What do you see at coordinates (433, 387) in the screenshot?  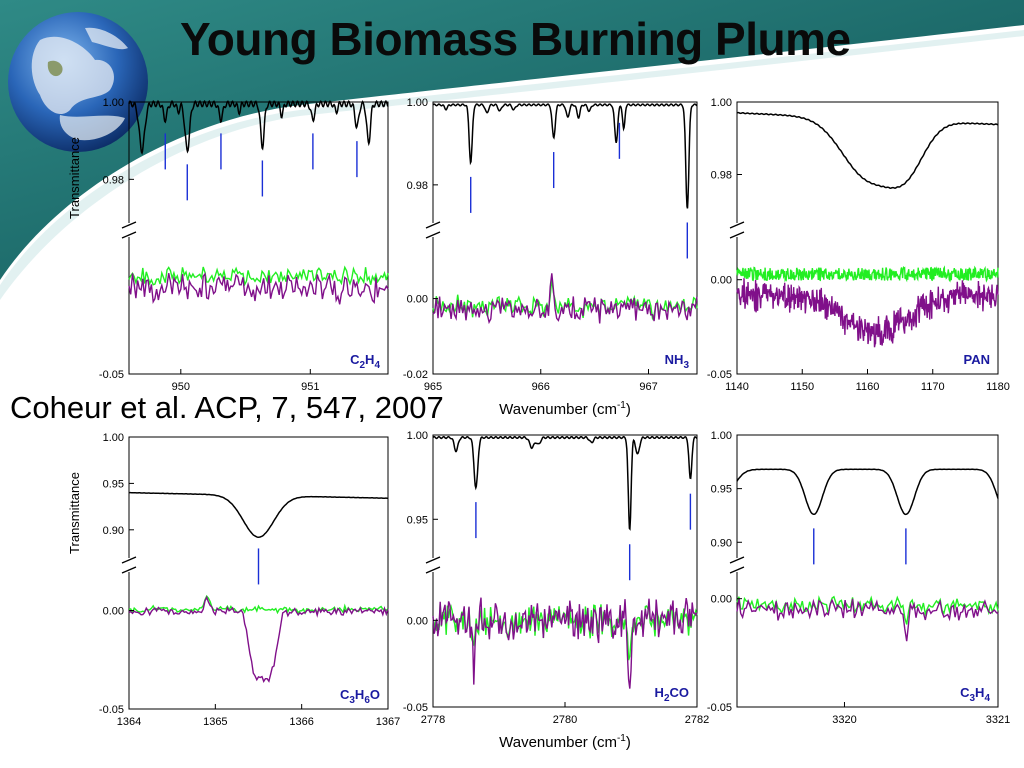 I see `x-tick-label: 965` at bounding box center [433, 387].